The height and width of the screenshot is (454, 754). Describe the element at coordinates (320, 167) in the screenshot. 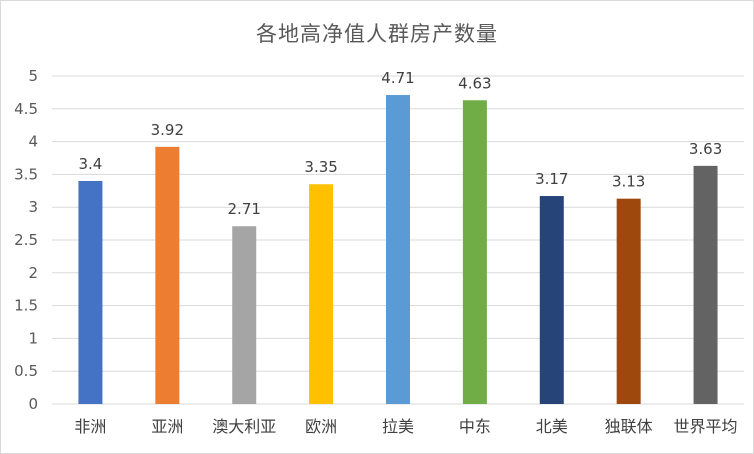

I see `data-label: 3.35` at that location.